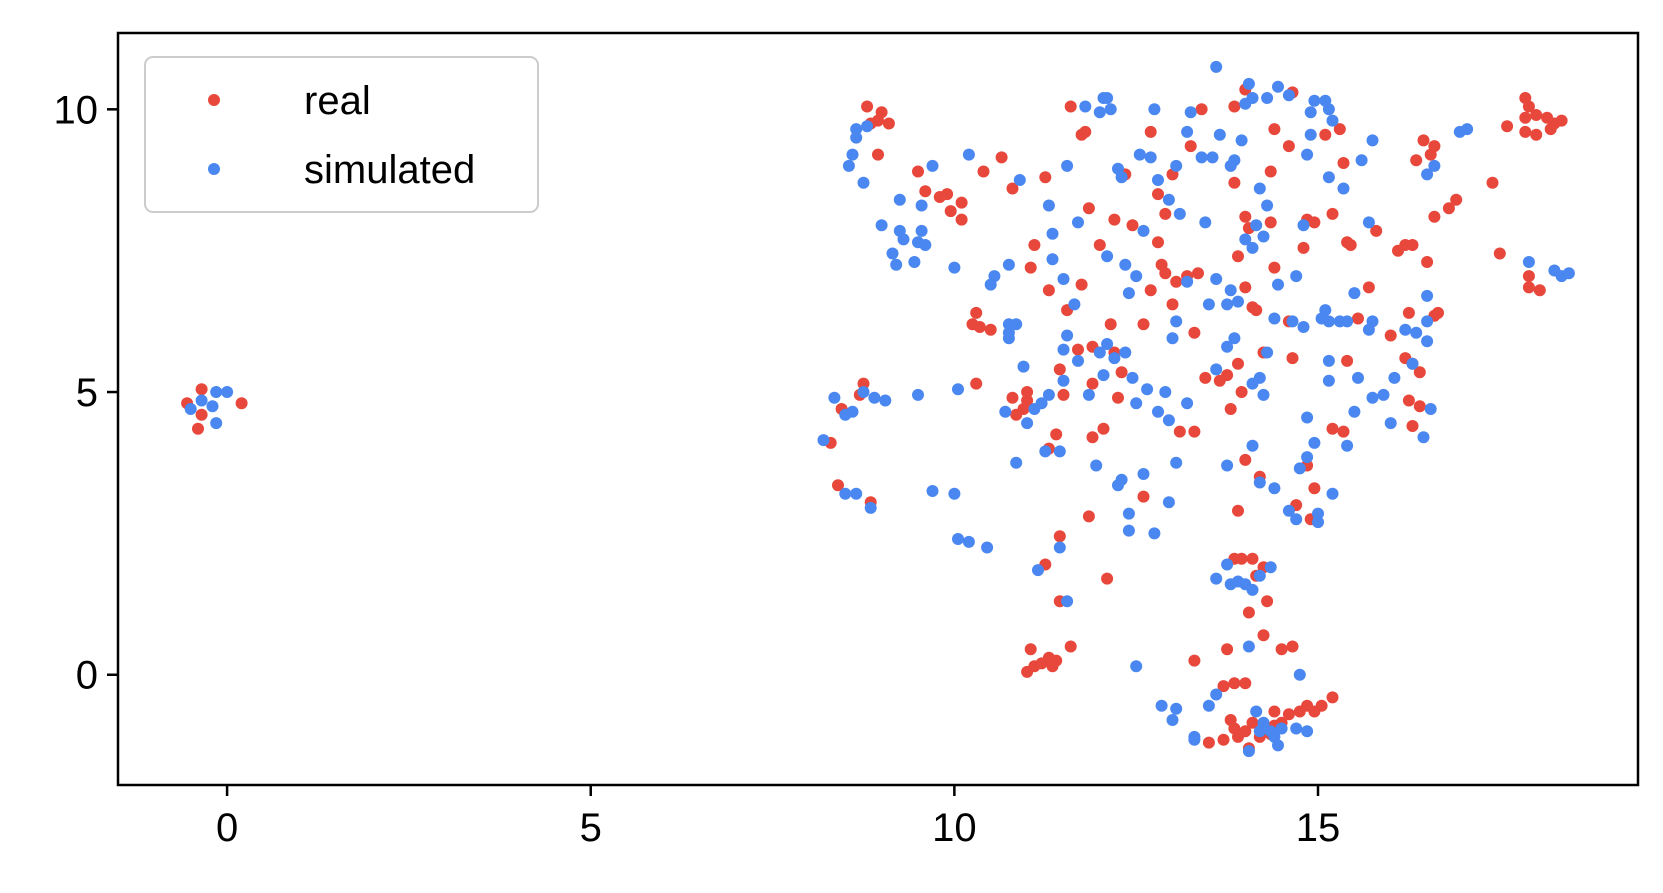  Describe the element at coordinates (227, 828) in the screenshot. I see `x-tick-label-0: 0` at that location.